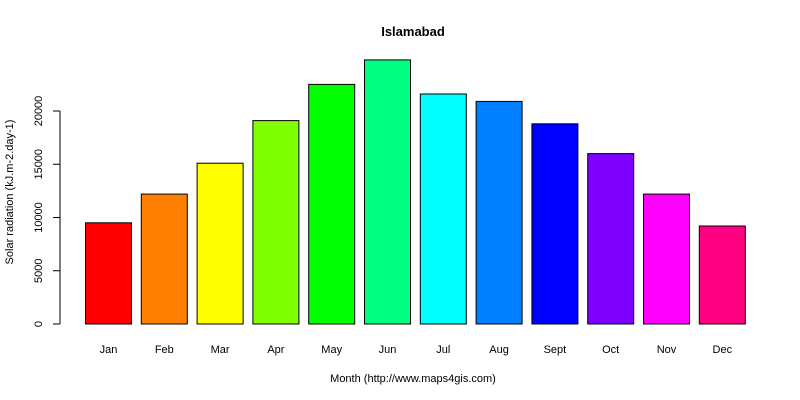  I want to click on y-tick-label: 5000, so click(39, 271).